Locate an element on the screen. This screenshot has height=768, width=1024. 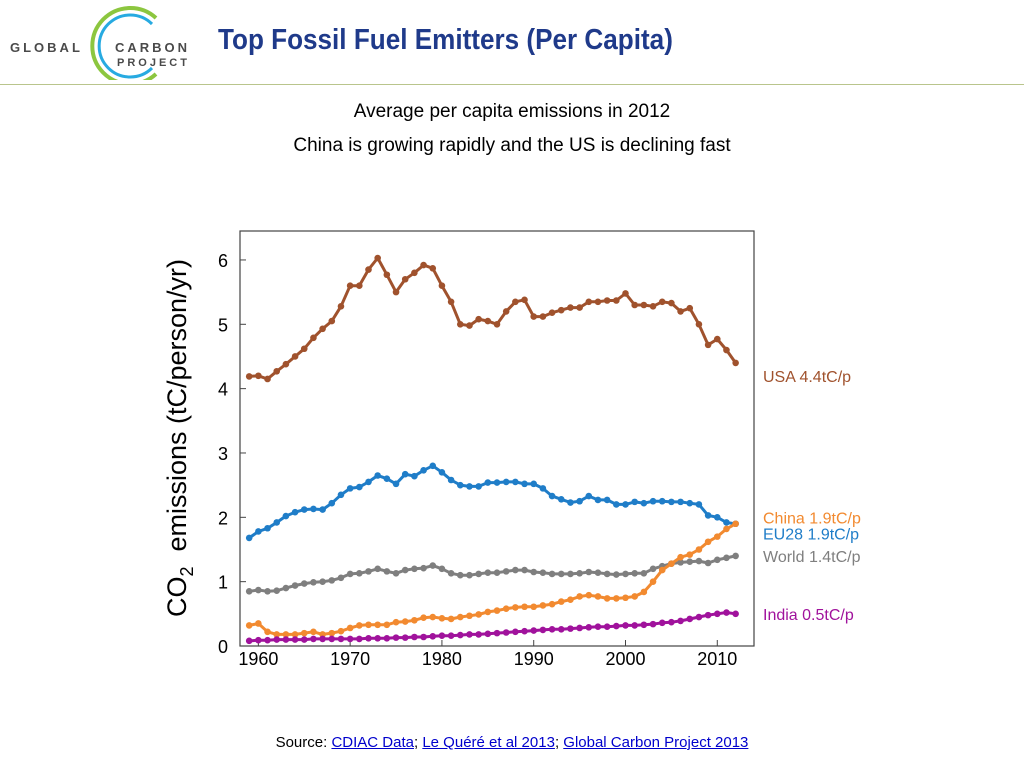
logo-word-carbon: CARBON is located at coordinates (153, 47).